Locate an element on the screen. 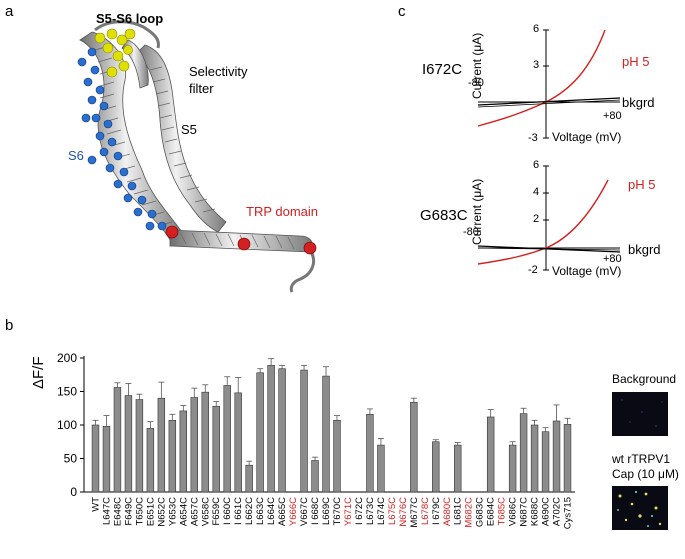 The width and height of the screenshot is (685, 559). background-image is located at coordinates (640, 414).